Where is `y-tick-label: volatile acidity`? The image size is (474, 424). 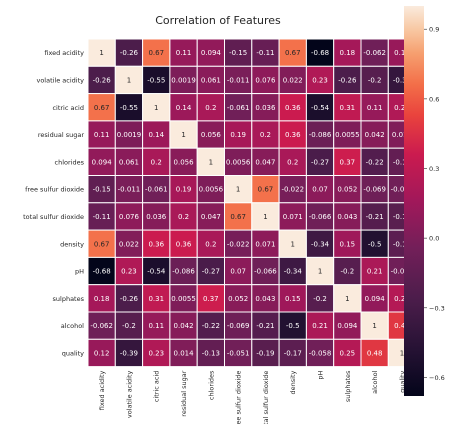
y-tick-label: volatile acidity is located at coordinates (60, 80).